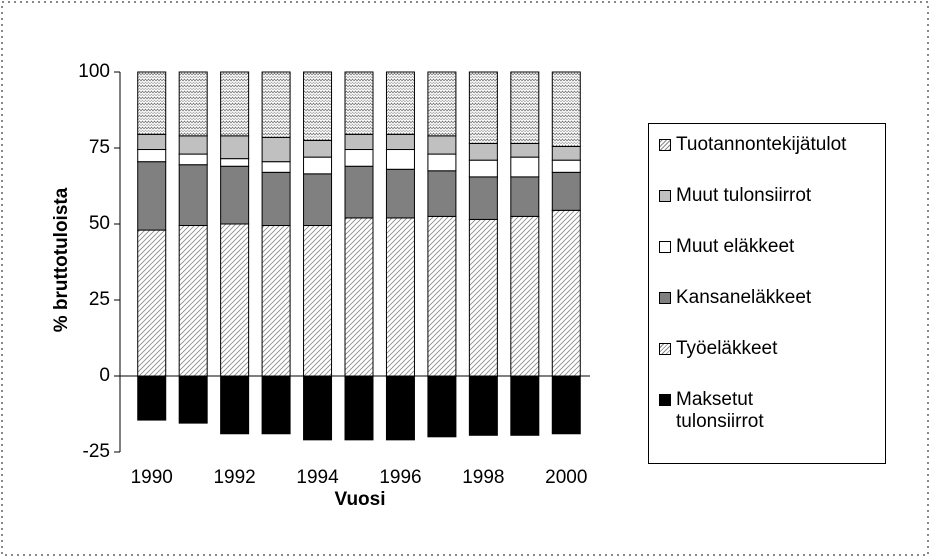 This screenshot has height=557, width=930. What do you see at coordinates (761, 144) in the screenshot?
I see `legend-label: Tuotannontekijätulot` at bounding box center [761, 144].